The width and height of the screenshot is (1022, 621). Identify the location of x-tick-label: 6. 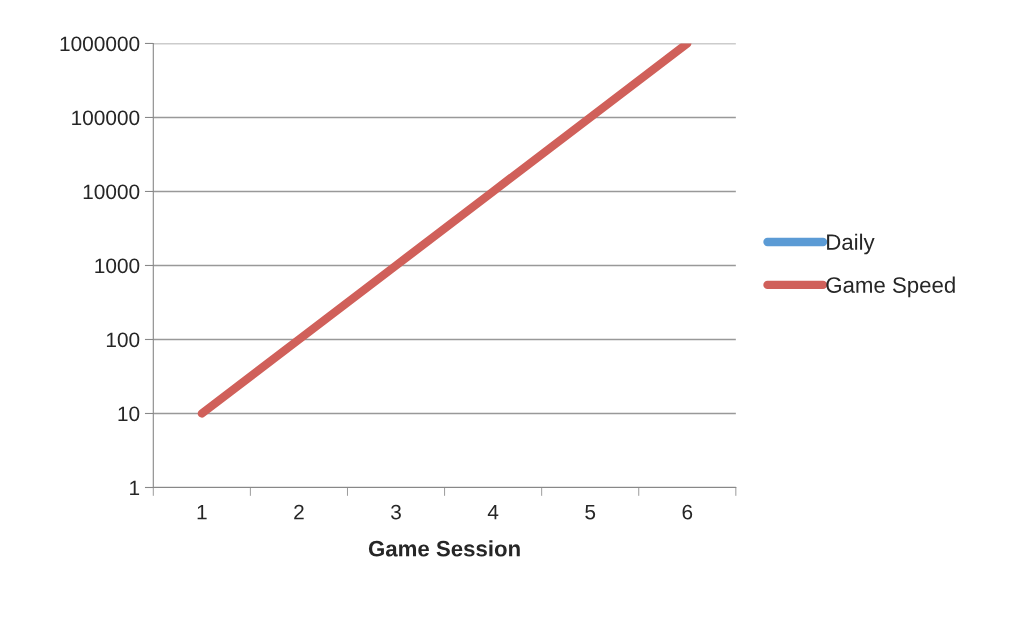
(687, 512).